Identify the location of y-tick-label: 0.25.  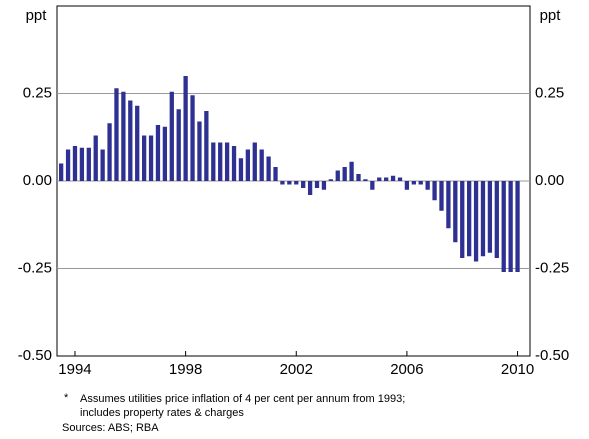
(37, 92).